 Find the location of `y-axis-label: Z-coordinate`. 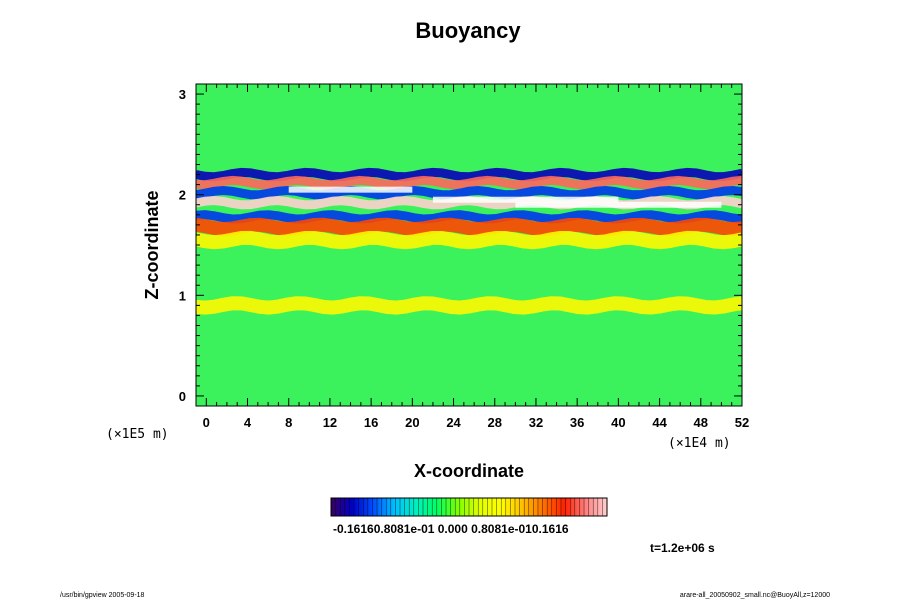

y-axis-label: Z-coordinate is located at coordinates (152, 244).